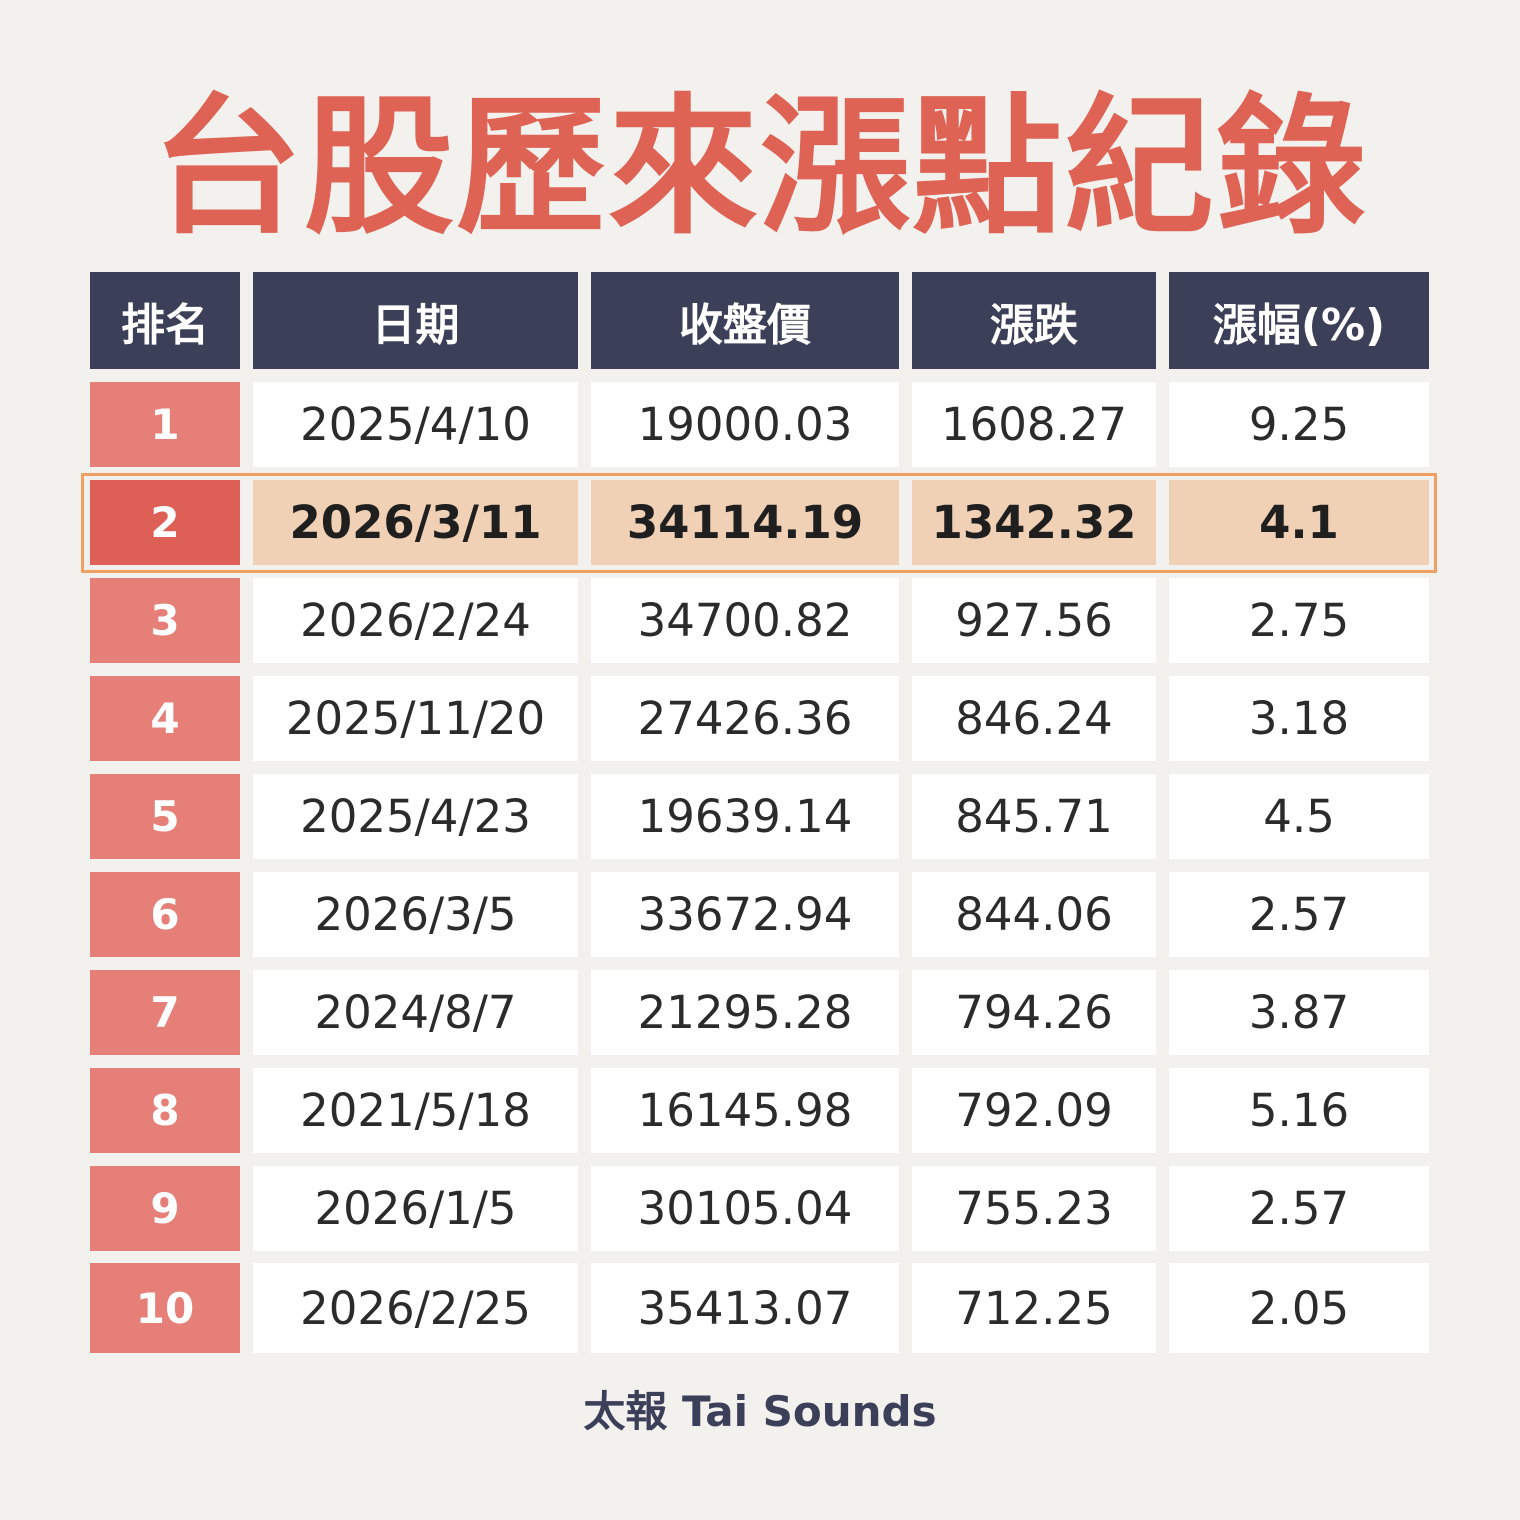 The height and width of the screenshot is (1520, 1520). I want to click on percent-cell: 9.25, so click(1299, 424).